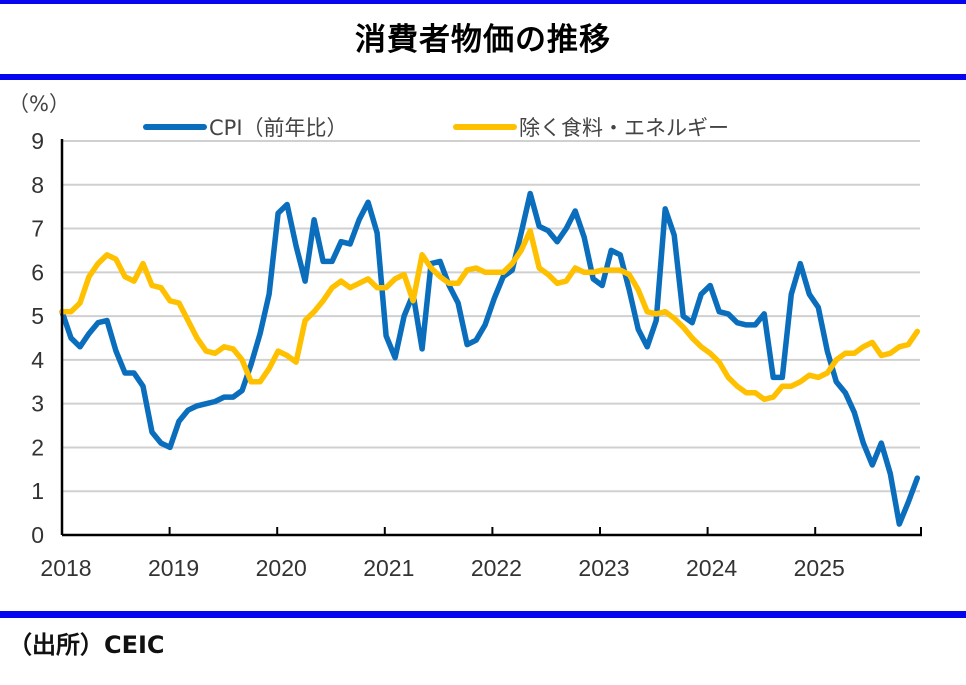  What do you see at coordinates (388, 568) in the screenshot?
I see `x-tick-label: 2021` at bounding box center [388, 568].